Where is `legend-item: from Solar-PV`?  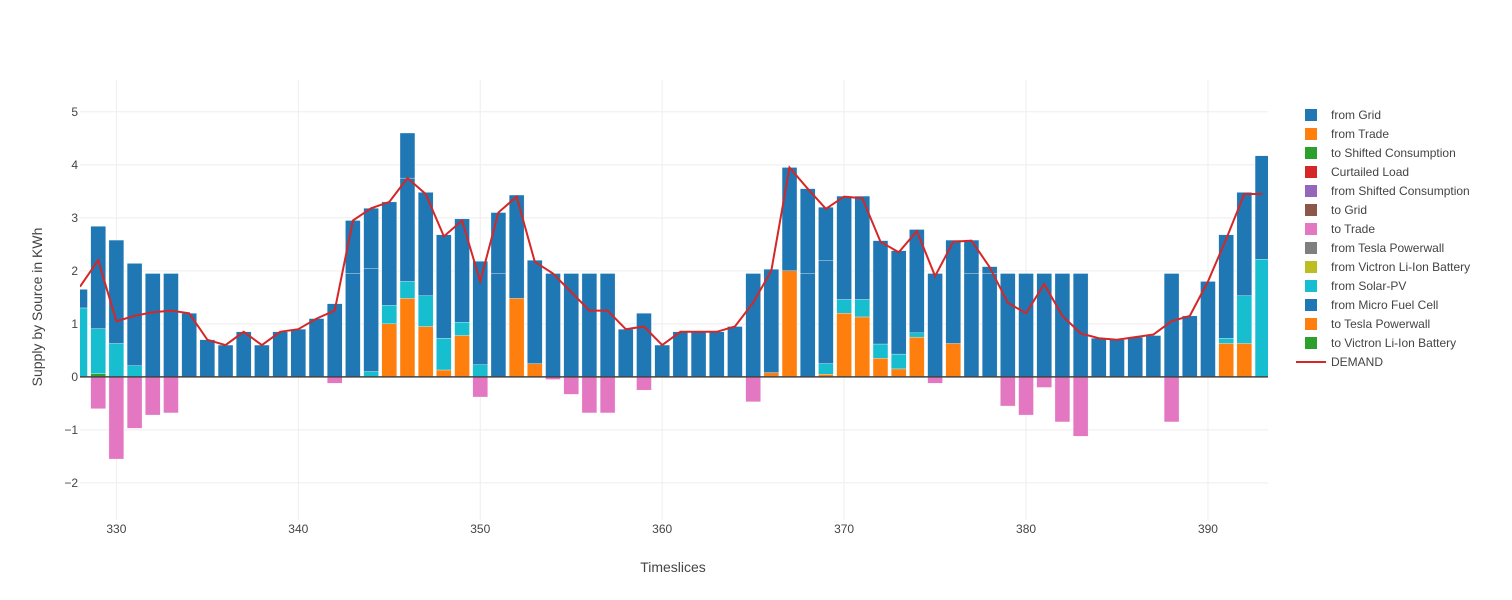
legend-item: from Solar-PV is located at coordinates (1355, 286).